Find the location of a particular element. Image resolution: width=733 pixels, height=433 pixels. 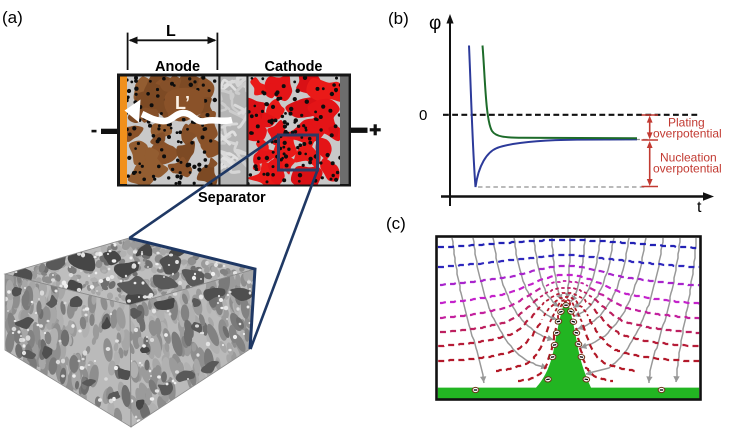

svg-text: 0 is located at coordinates (423, 115).